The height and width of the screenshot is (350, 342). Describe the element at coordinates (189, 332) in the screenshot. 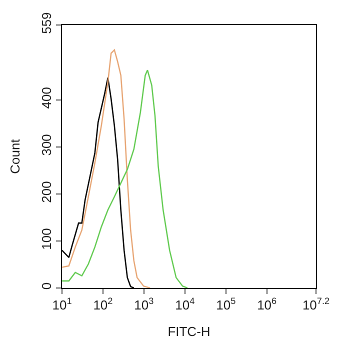

I see `x-axis-title: FITC-H` at that location.